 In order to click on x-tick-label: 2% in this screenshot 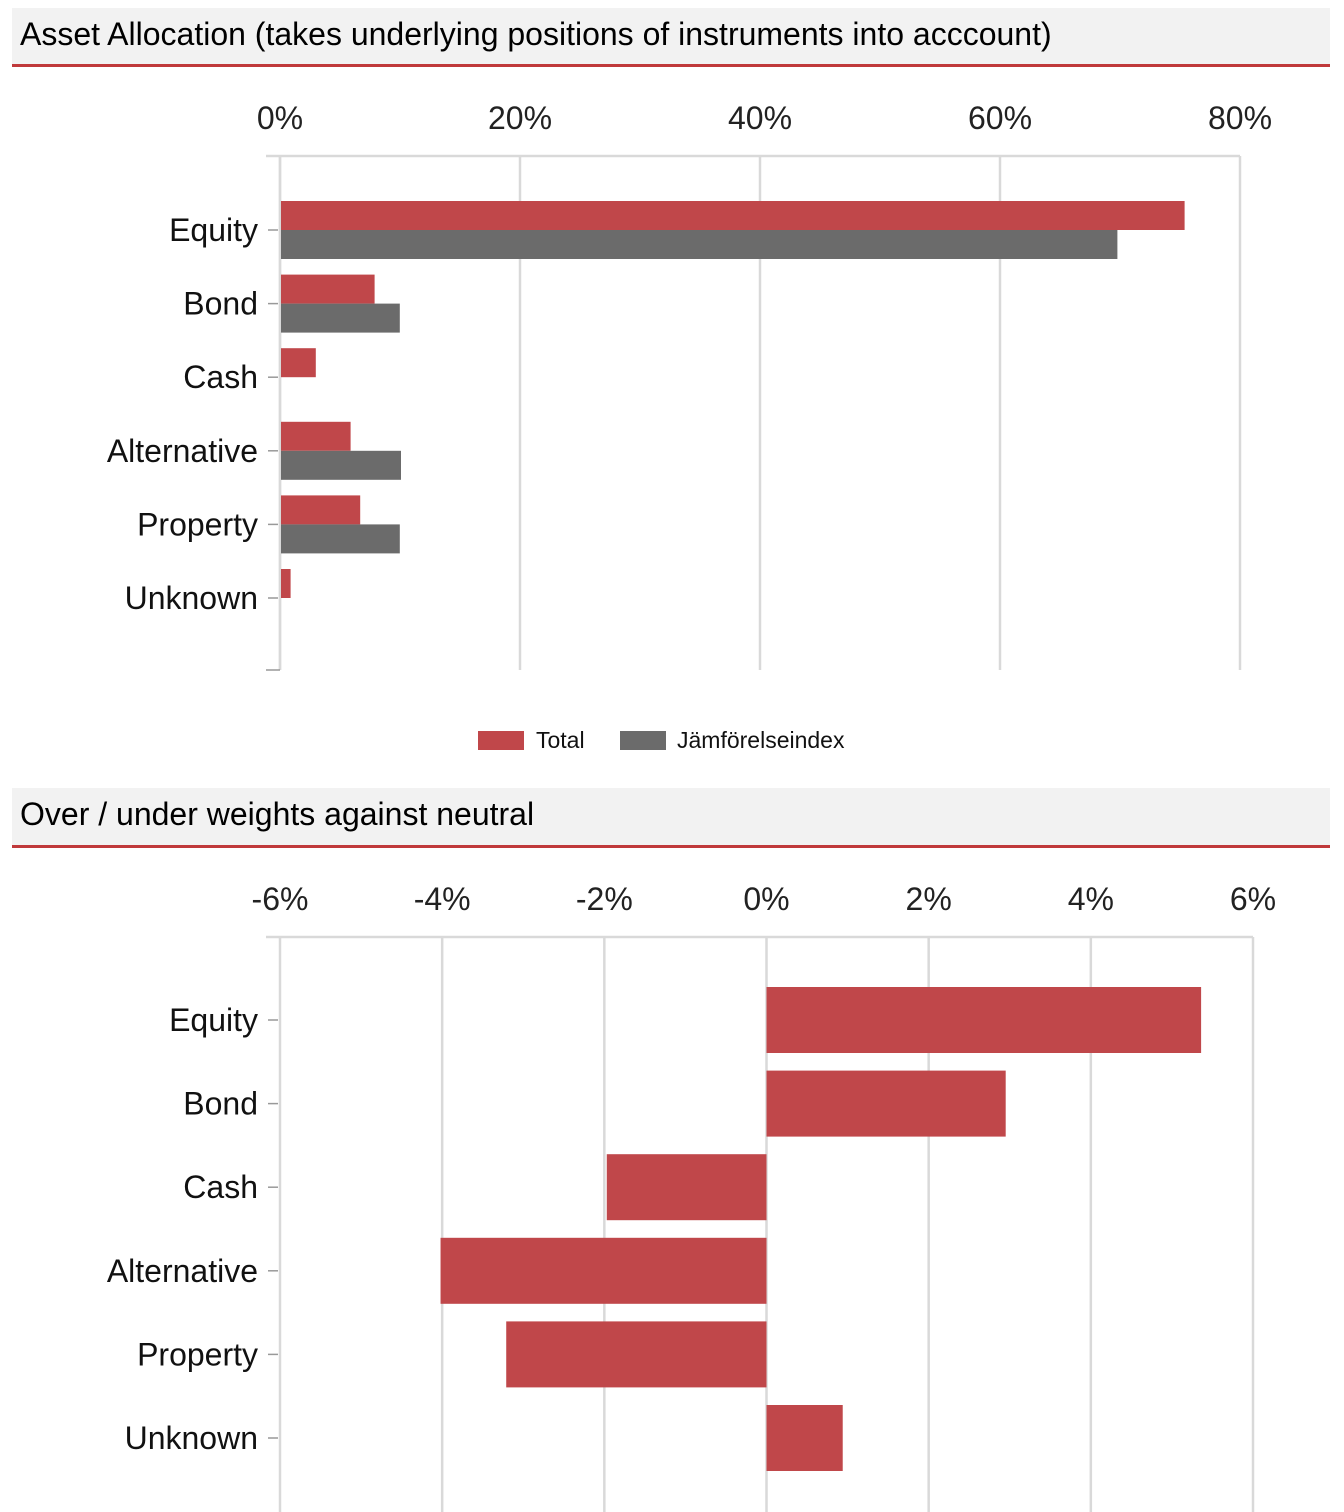, I will do `click(929, 899)`.